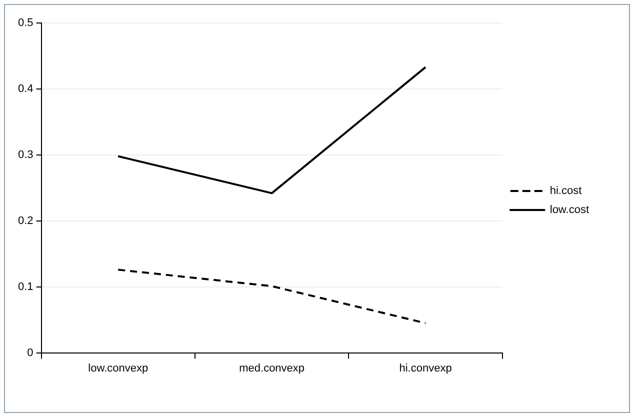 Image resolution: width=634 pixels, height=417 pixels. What do you see at coordinates (26, 88) in the screenshot?
I see `y-tick-label: 0.4` at bounding box center [26, 88].